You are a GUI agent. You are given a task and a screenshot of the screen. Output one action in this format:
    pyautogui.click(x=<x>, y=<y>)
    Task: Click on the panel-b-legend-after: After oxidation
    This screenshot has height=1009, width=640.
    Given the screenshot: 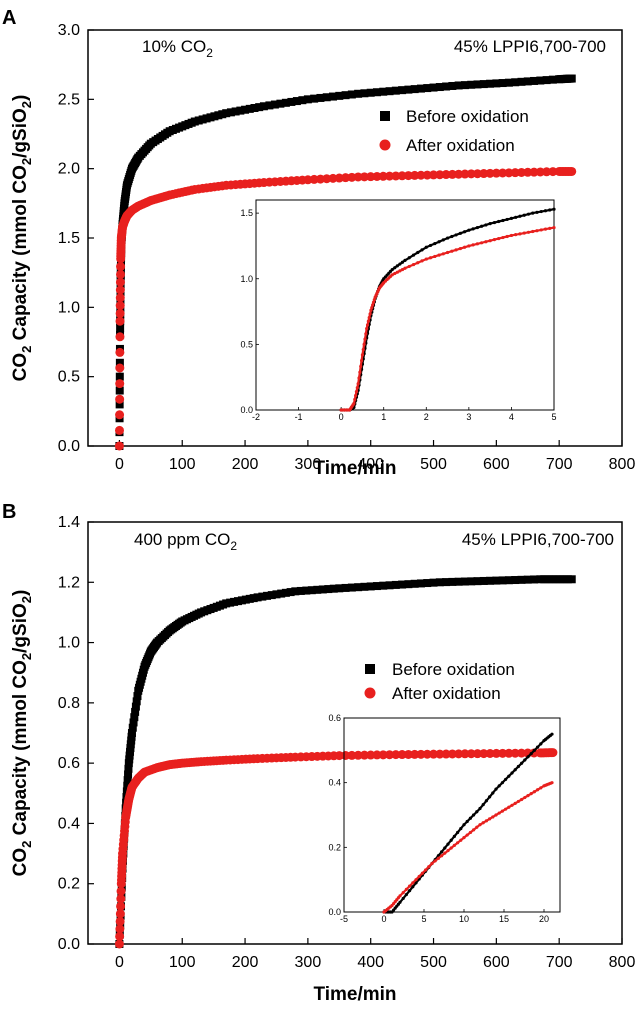 What is the action you would take?
    pyautogui.click(x=446, y=693)
    